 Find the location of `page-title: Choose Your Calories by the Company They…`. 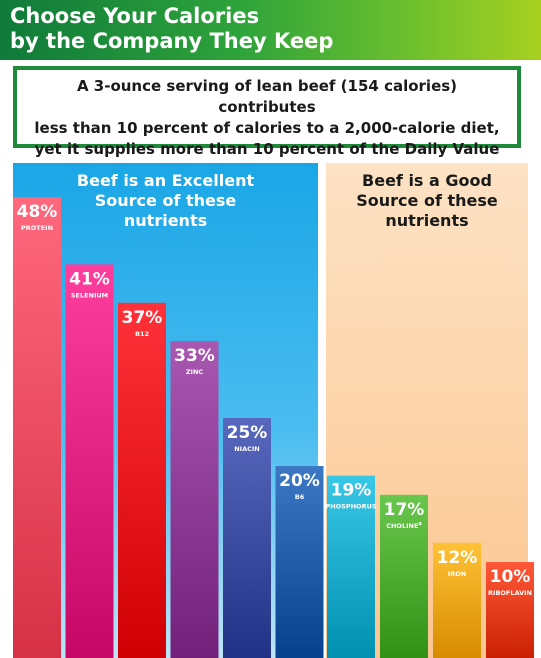

page-title: Choose Your Calories by the Company They… is located at coordinates (270, 29).